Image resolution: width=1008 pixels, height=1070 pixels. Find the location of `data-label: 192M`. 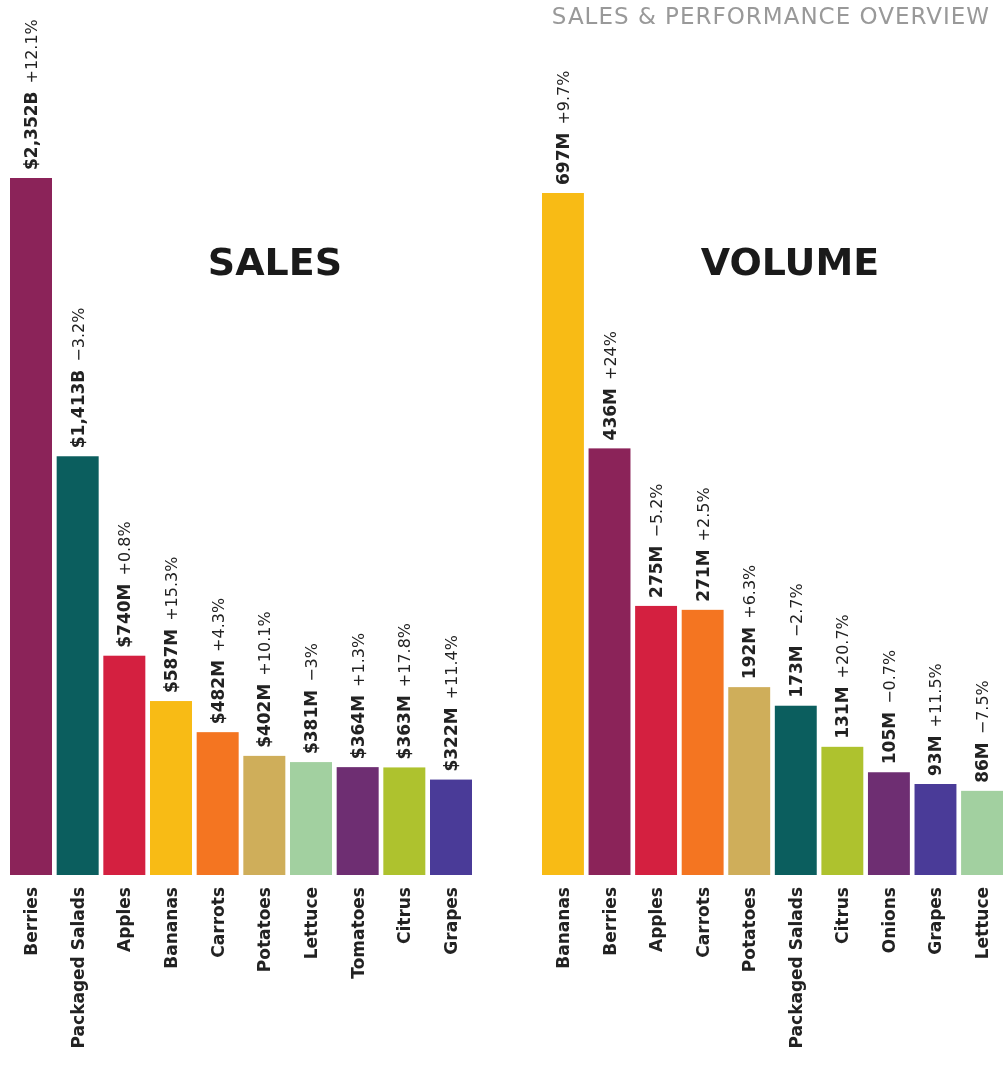

data-label: 192M is located at coordinates (749, 653).